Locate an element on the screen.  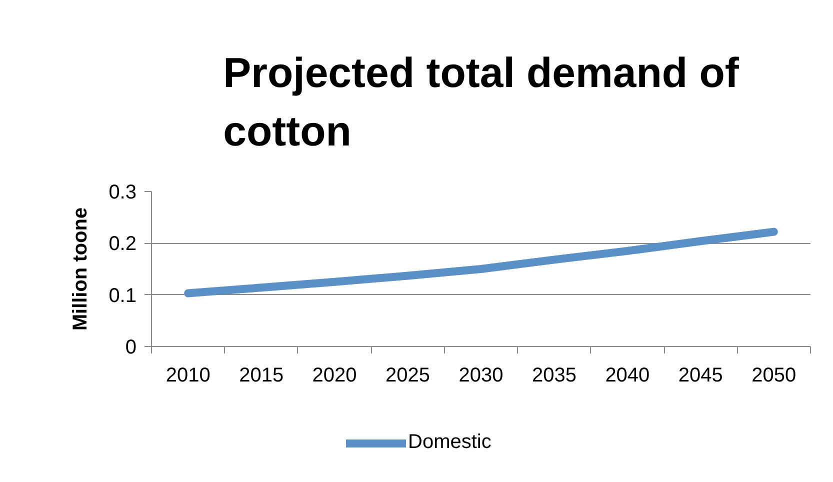
legend-label: Domestic is located at coordinates (450, 442).